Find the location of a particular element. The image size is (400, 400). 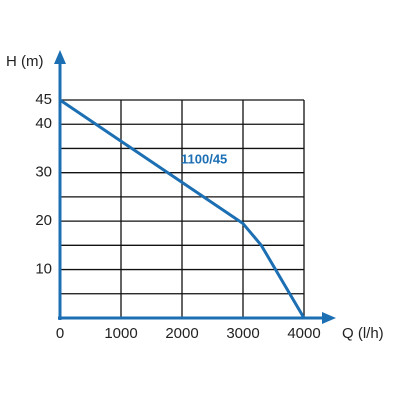

x-tick-label: 0 is located at coordinates (60, 333).